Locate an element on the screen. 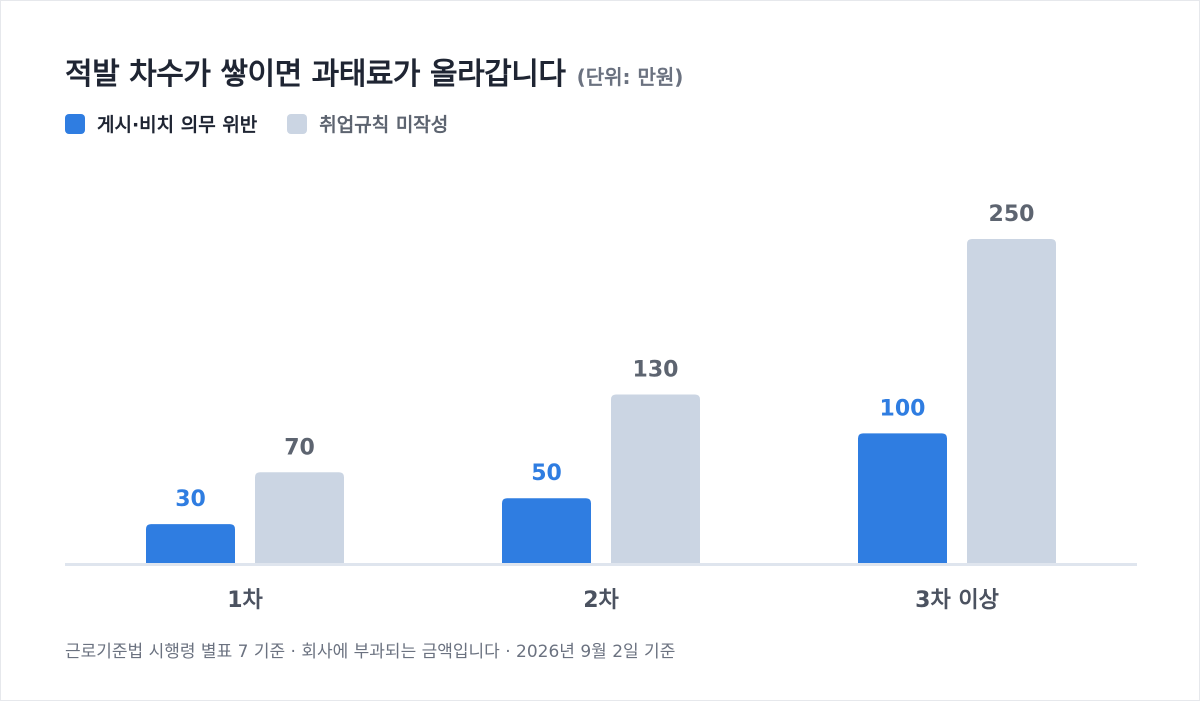 This screenshot has width=1200, height=702. data-label-series-1-cat-2: 50 is located at coordinates (546, 473).